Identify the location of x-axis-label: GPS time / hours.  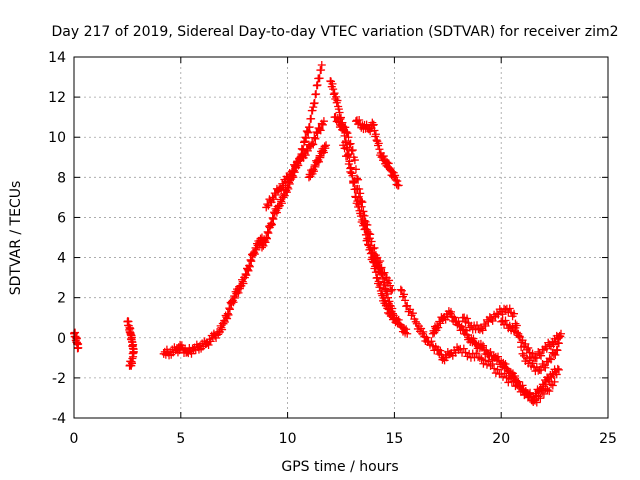
(339, 467).